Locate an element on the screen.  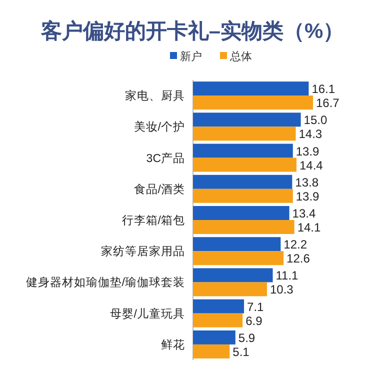
y-tick-label: 母婴/儿童玩具 is located at coordinates (147, 313).